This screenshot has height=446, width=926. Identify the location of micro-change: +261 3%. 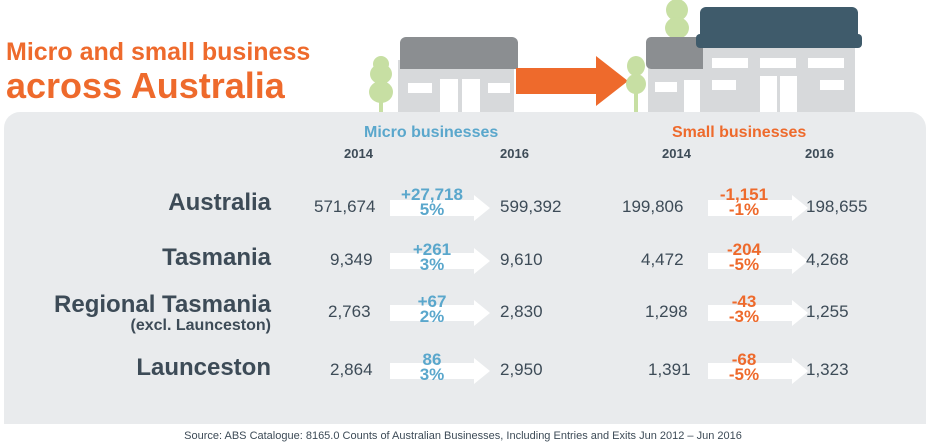
(432, 257).